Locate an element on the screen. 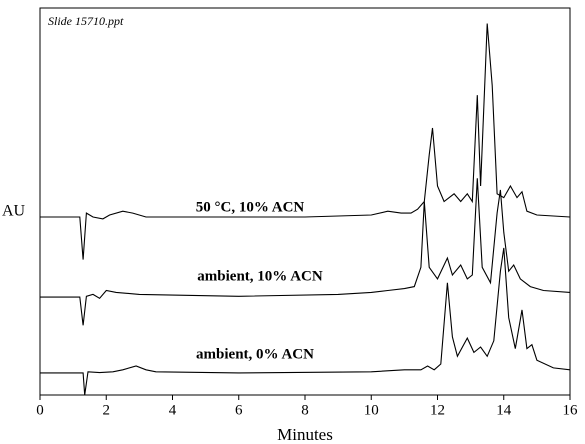 This screenshot has width=585, height=444. y-axis-label: AU is located at coordinates (14, 211).